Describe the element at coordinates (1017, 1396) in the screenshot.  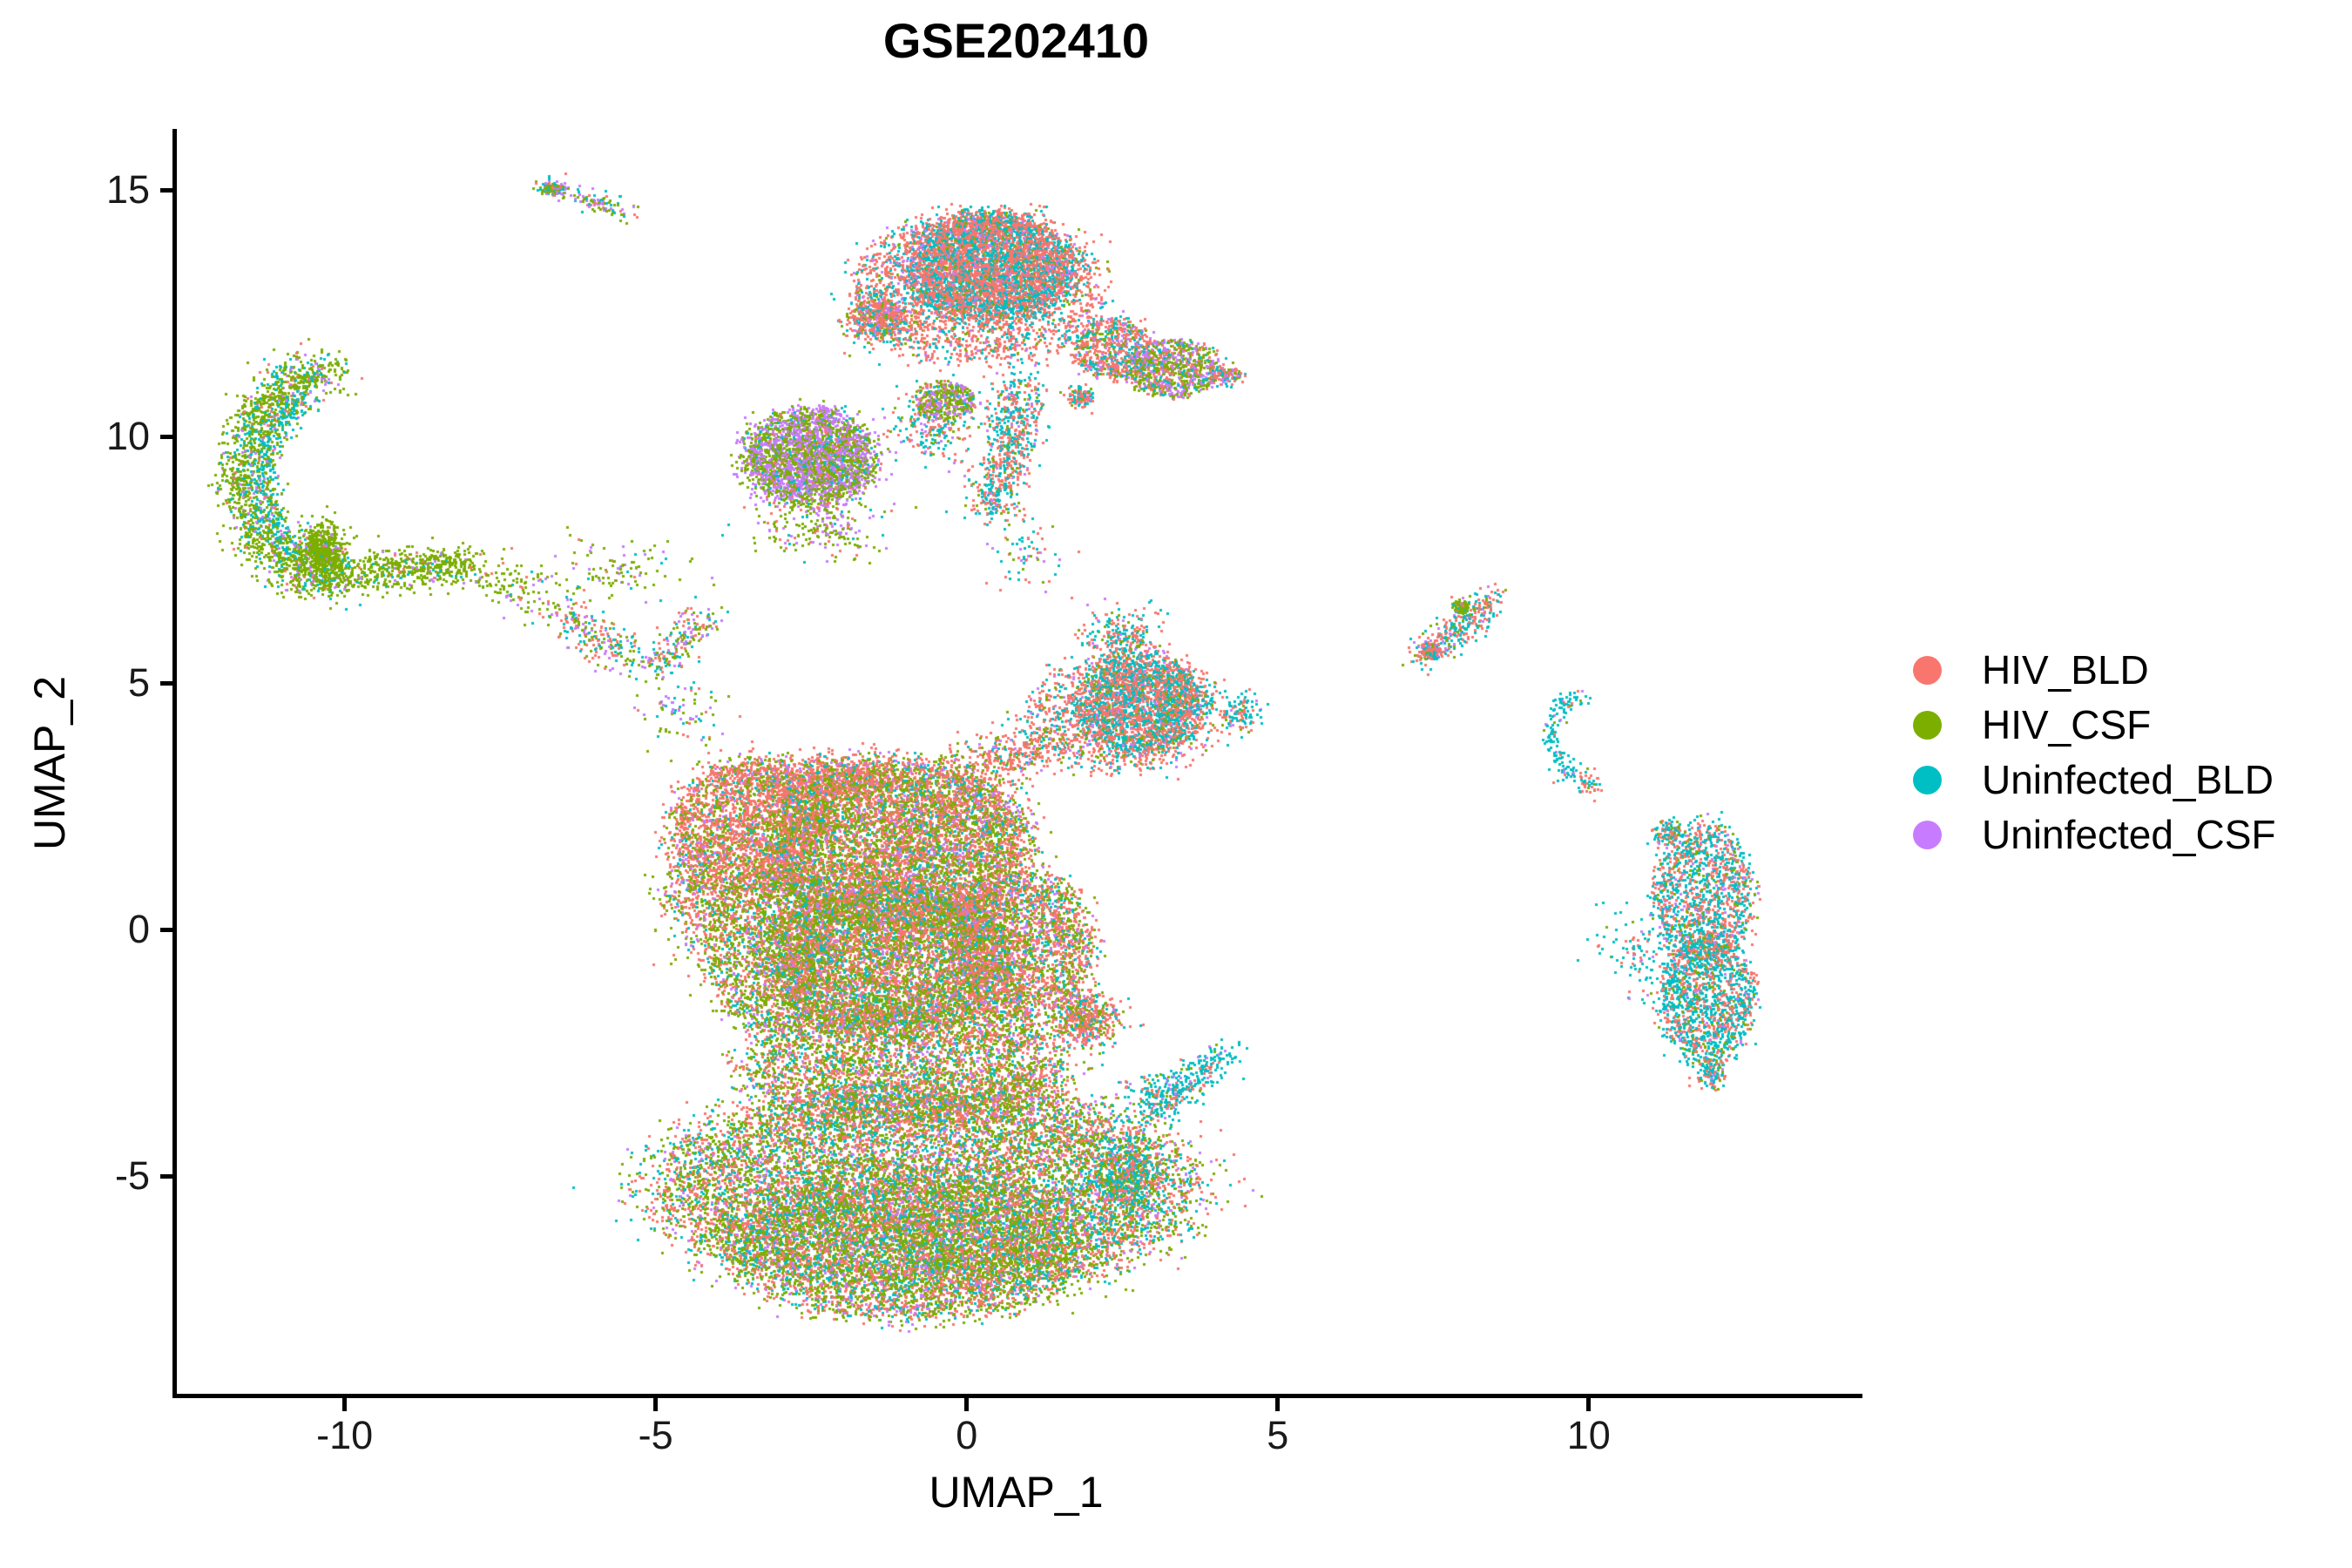
I see `x-axis-line` at that location.